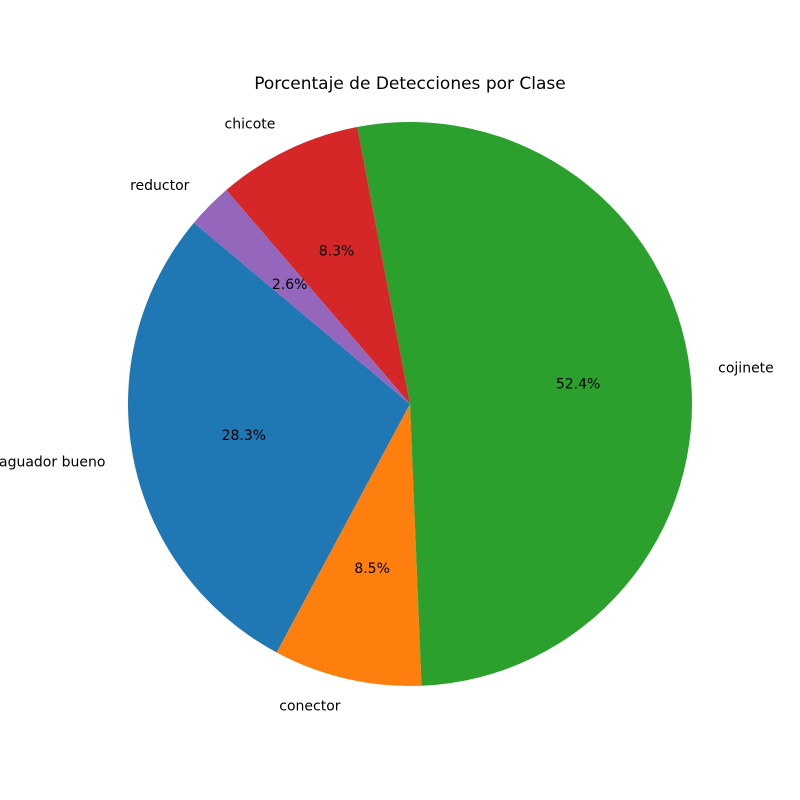 Image resolution: width=800 pixels, height=800 pixels. I want to click on label-cojinete: cojinete, so click(746, 368).